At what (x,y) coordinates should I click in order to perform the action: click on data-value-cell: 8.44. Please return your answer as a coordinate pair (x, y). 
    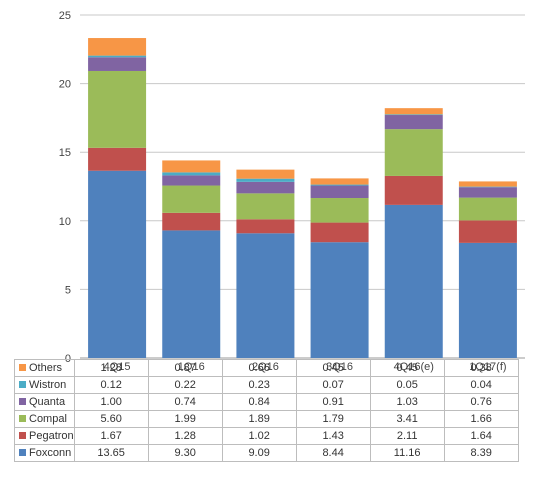
    Looking at the image, I should click on (333, 453).